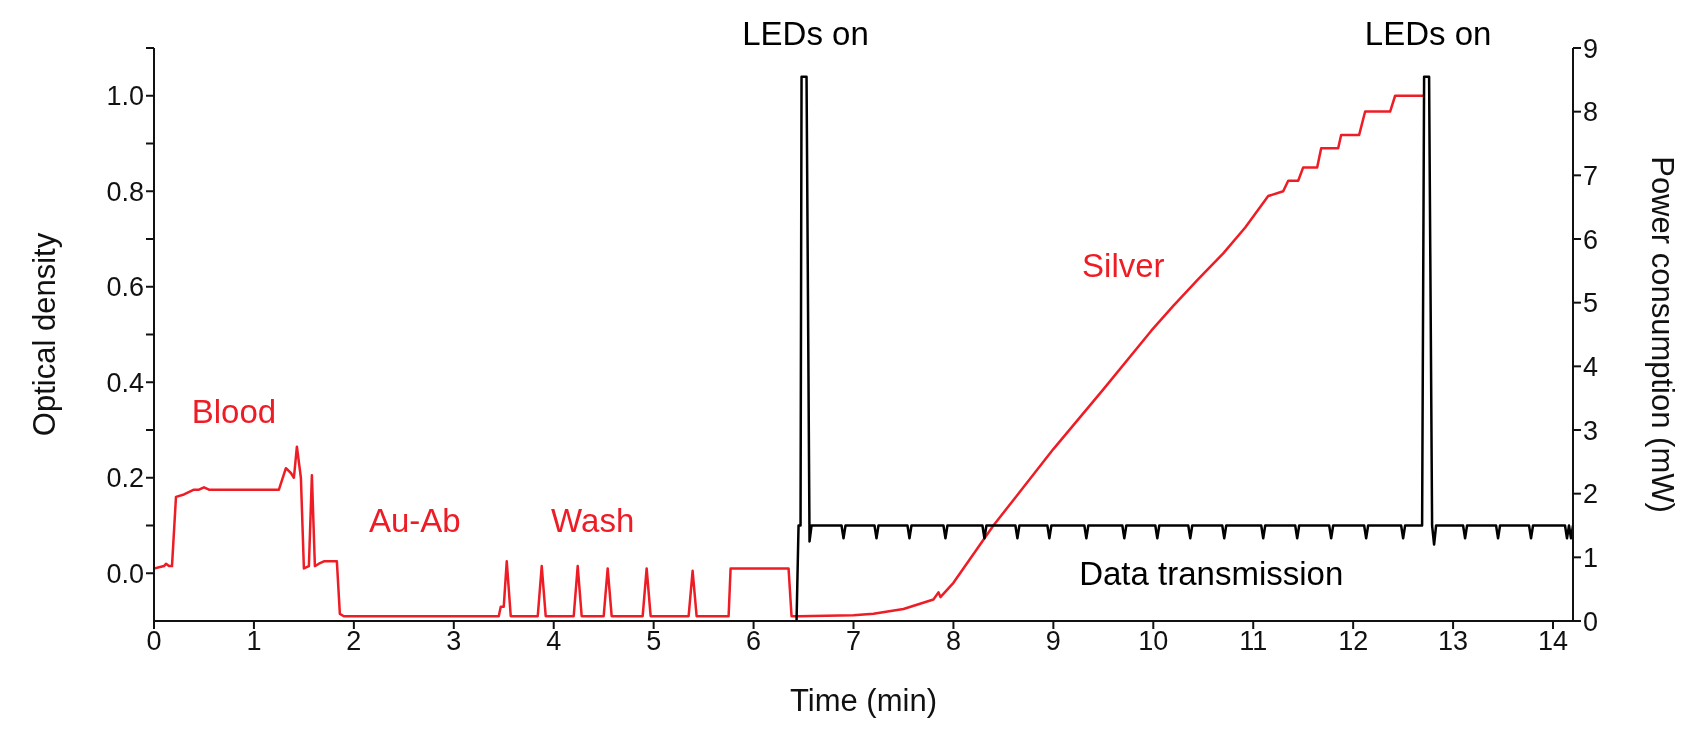 The width and height of the screenshot is (1701, 742). What do you see at coordinates (154, 641) in the screenshot?
I see `x-tick-label: 0` at bounding box center [154, 641].